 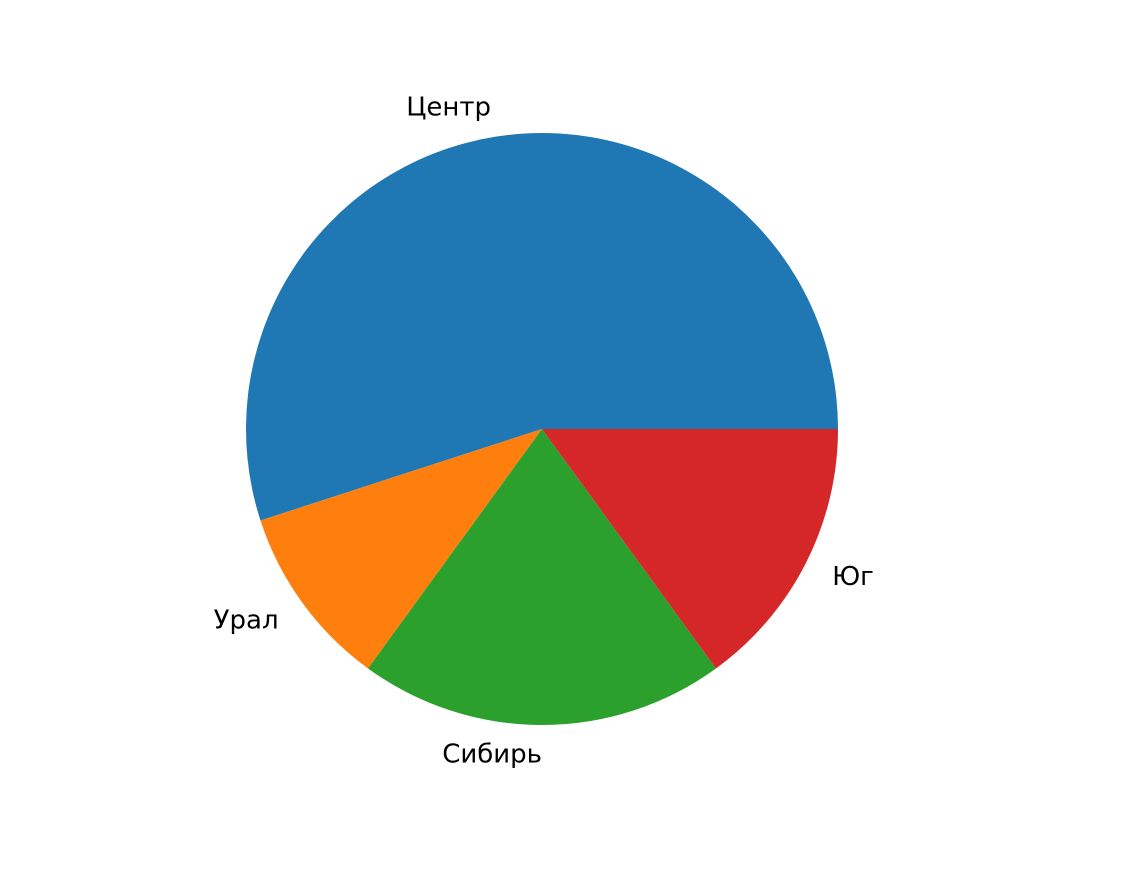 What do you see at coordinates (492, 755) in the screenshot?
I see `pie-label: Сибирь` at bounding box center [492, 755].